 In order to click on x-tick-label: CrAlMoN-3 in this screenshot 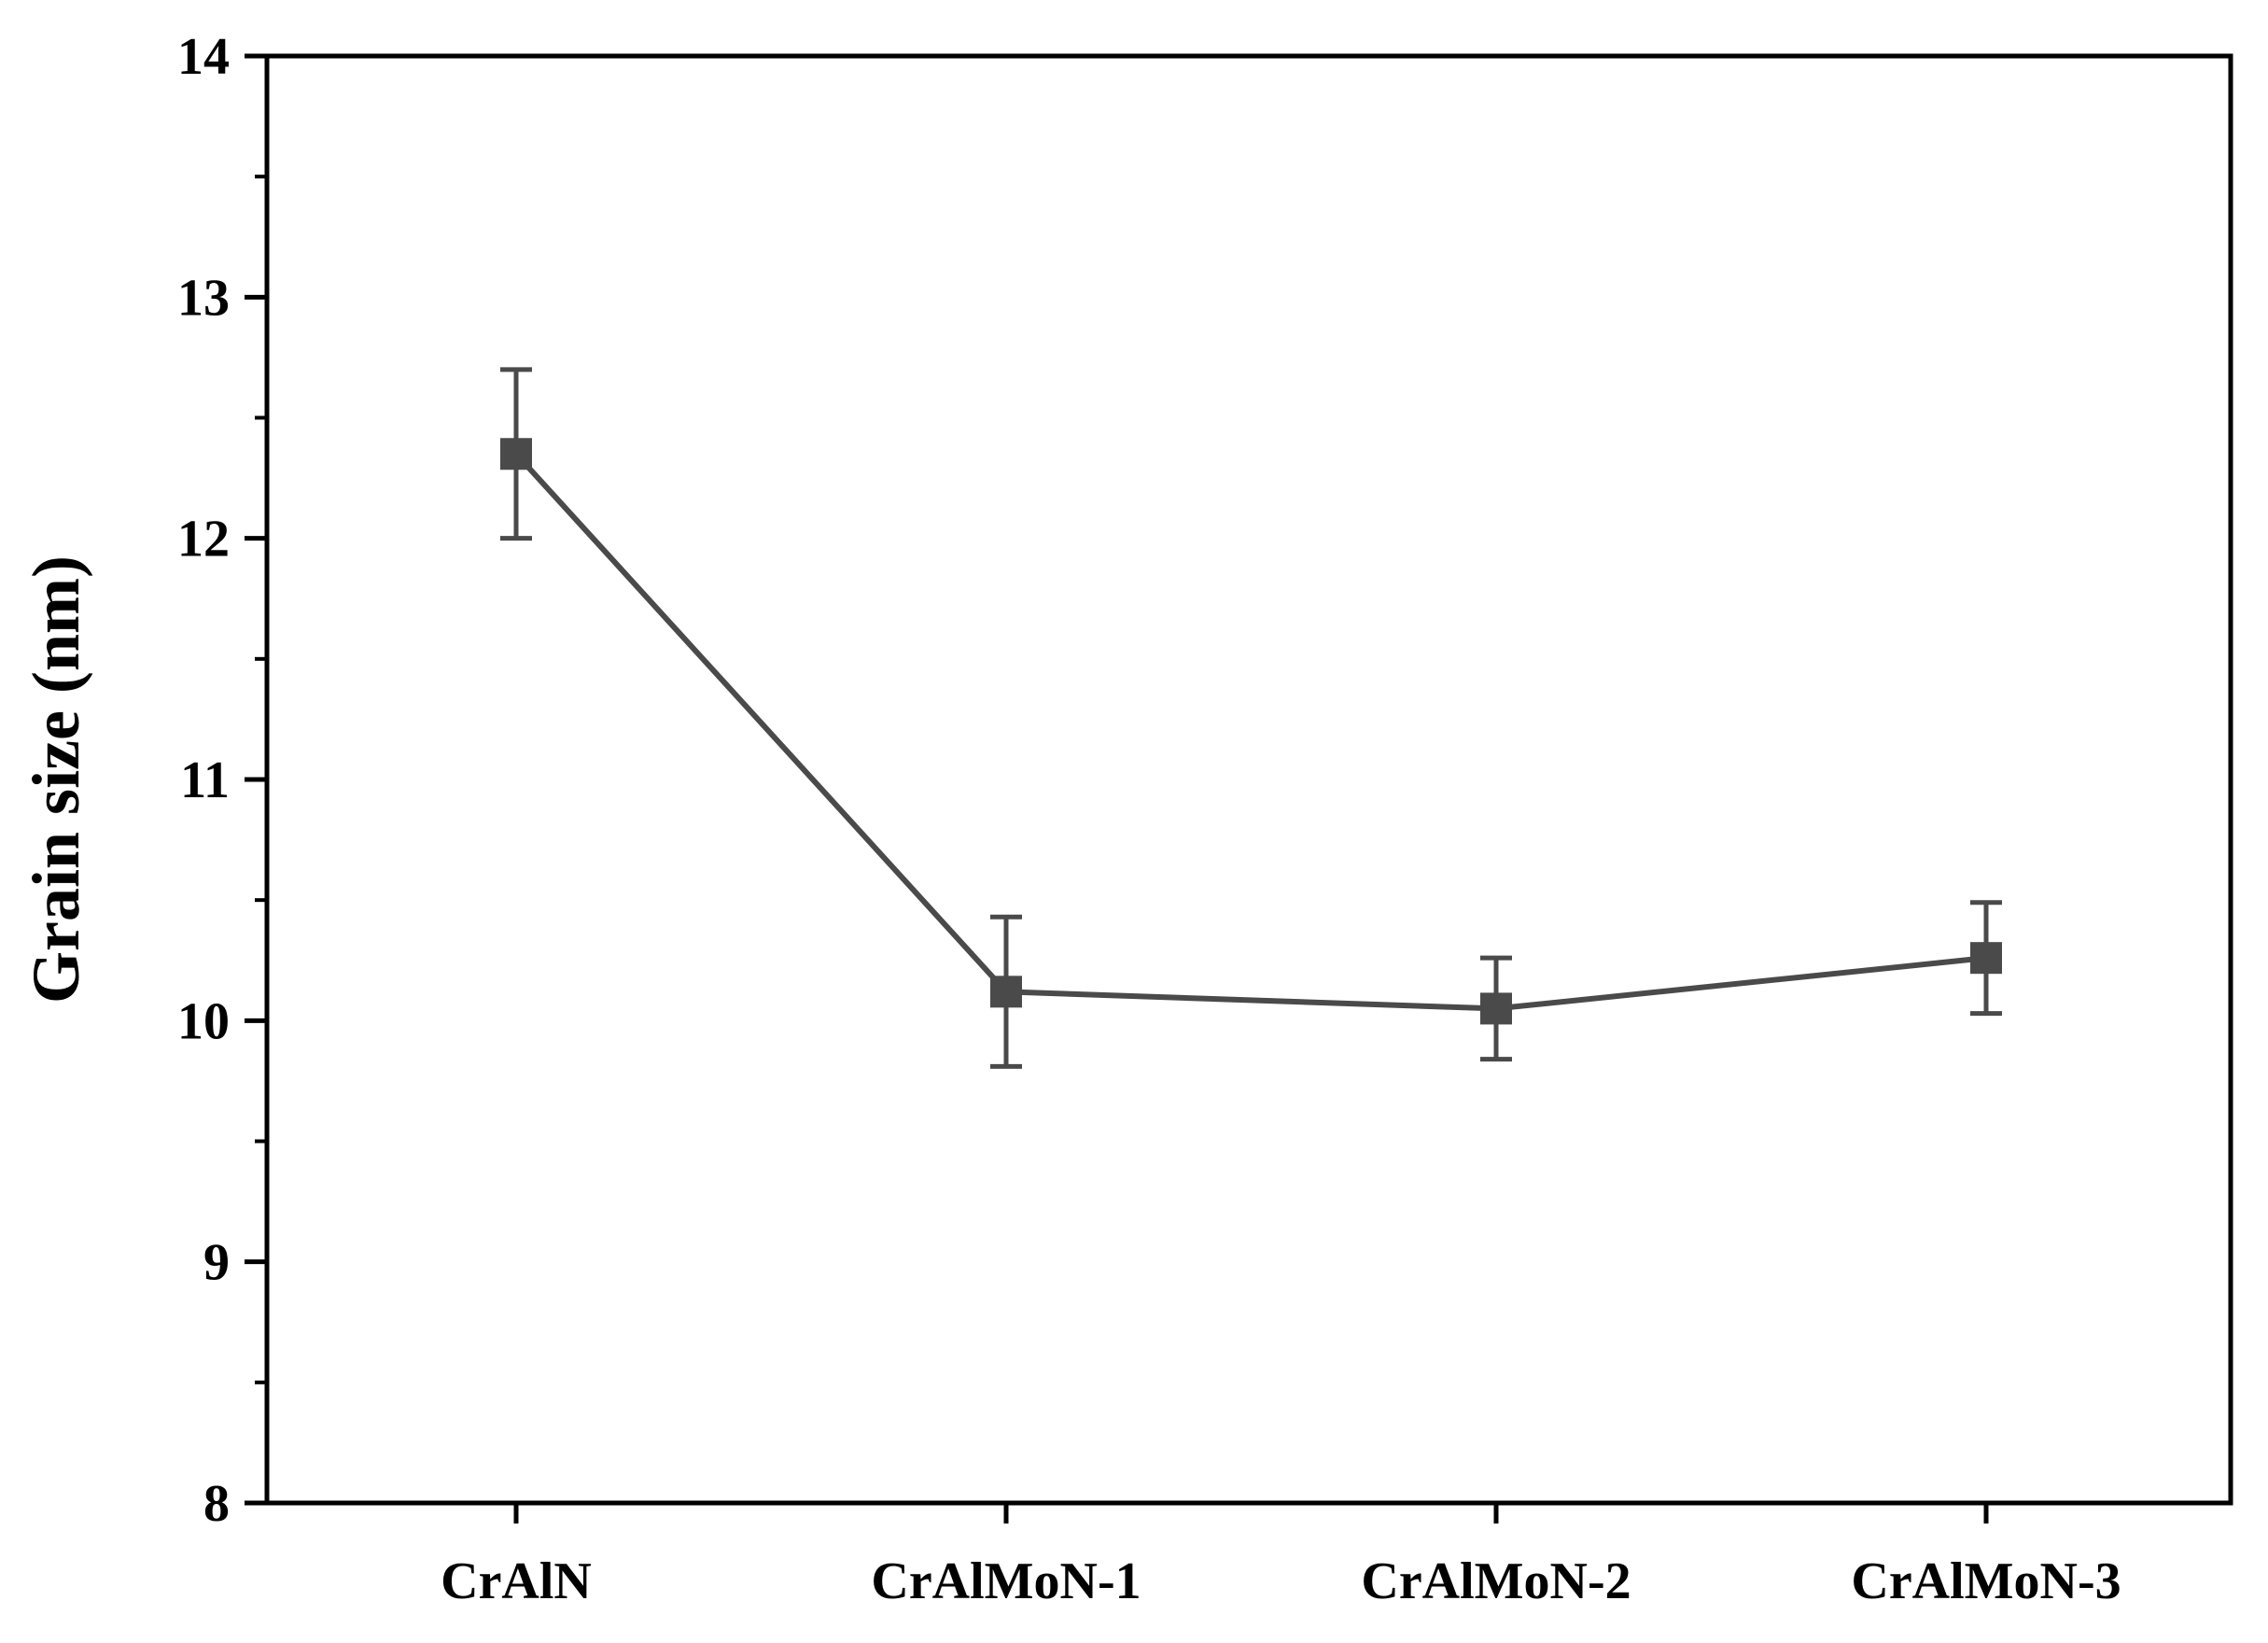, I will do `click(1986, 1581)`.